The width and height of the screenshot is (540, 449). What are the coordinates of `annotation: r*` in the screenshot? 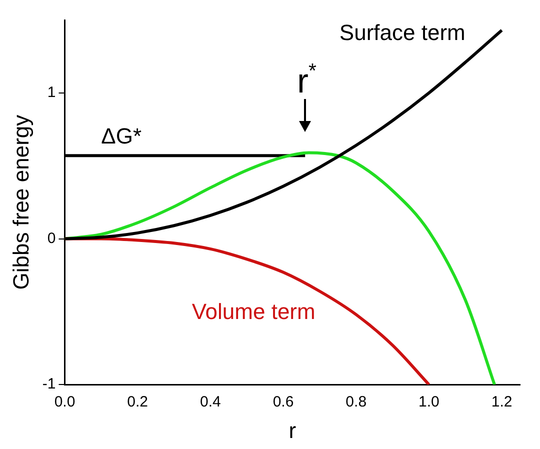 It's located at (306, 80).